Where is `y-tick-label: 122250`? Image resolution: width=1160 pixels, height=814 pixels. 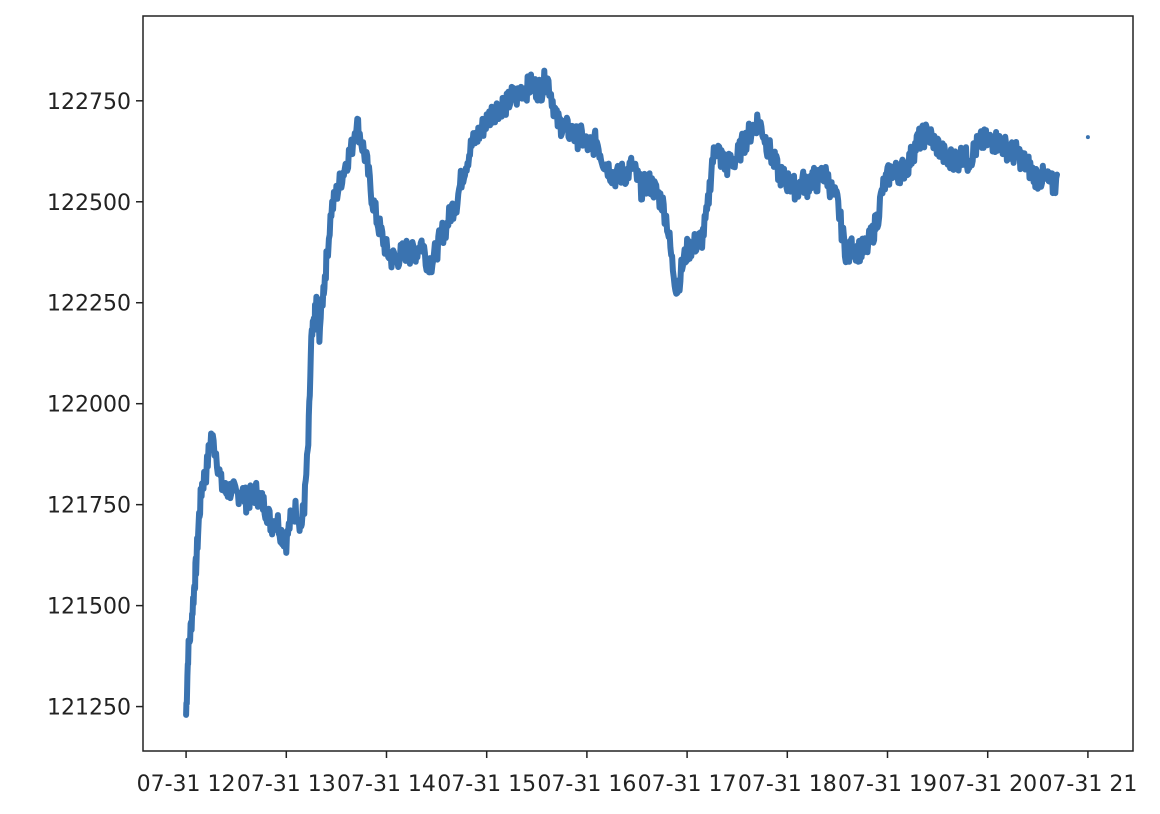 y-tick-label: 122250 is located at coordinates (89, 304).